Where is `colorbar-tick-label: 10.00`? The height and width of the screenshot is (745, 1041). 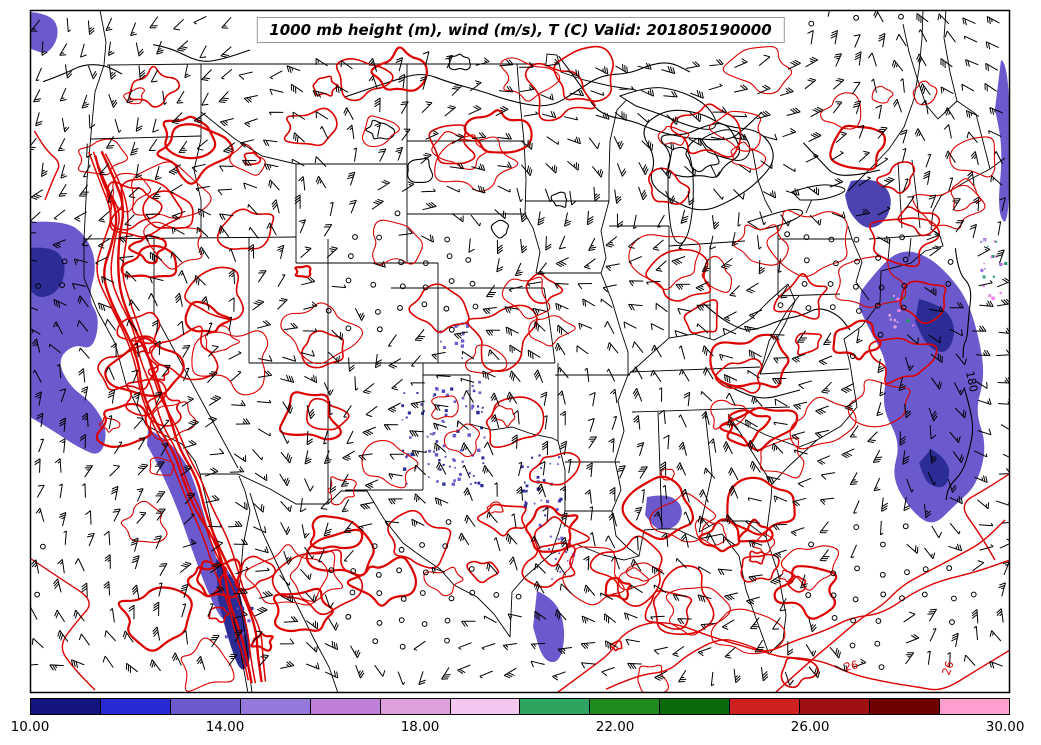
colorbar-tick-label: 10.00 is located at coordinates (30, 727).